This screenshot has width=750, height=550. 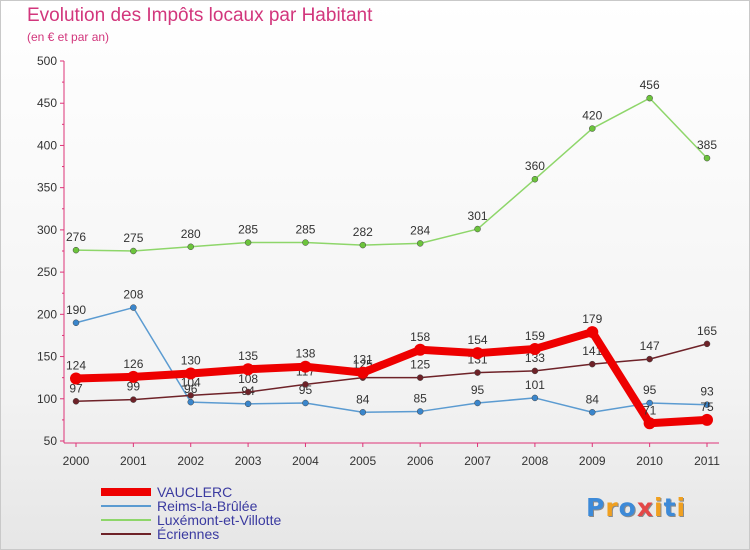 What do you see at coordinates (707, 392) in the screenshot?
I see `data-label-reims-la-brulee: 93` at bounding box center [707, 392].